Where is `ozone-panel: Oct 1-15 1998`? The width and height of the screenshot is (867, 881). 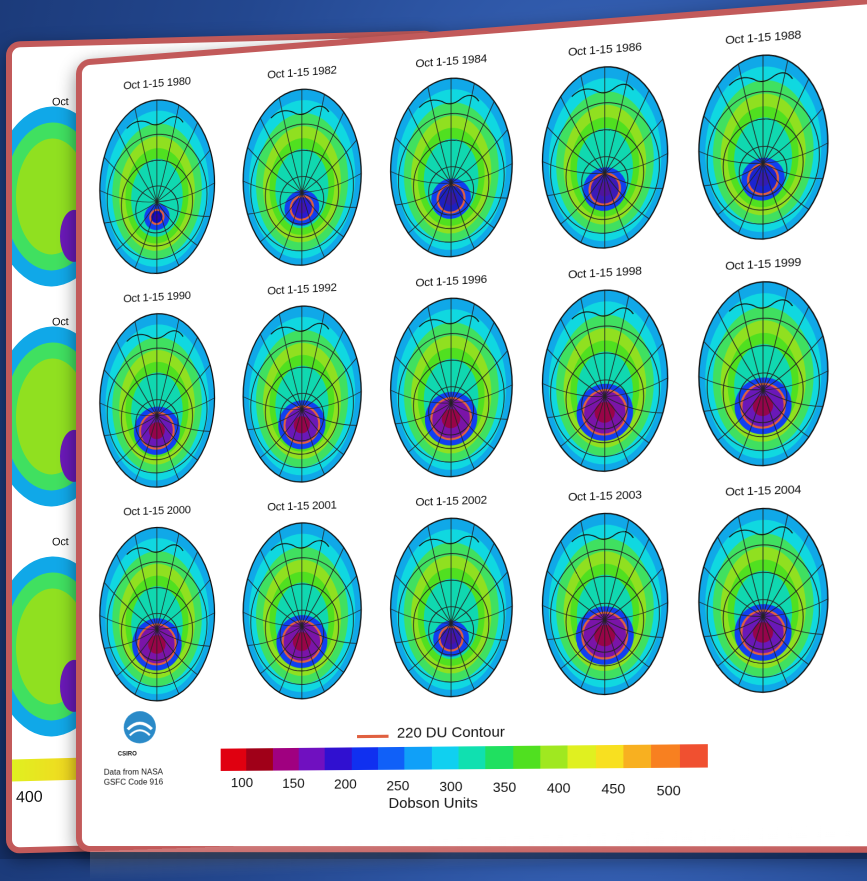 ozone-panel: Oct 1-15 1998 is located at coordinates (605, 371).